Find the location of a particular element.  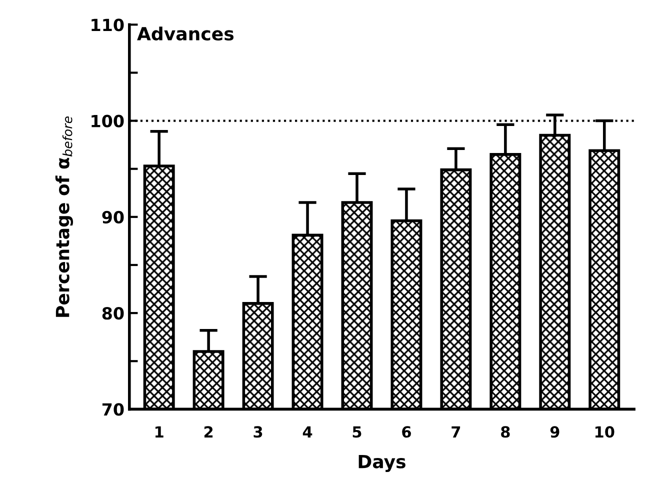

x-tick-label: 3 is located at coordinates (258, 432).